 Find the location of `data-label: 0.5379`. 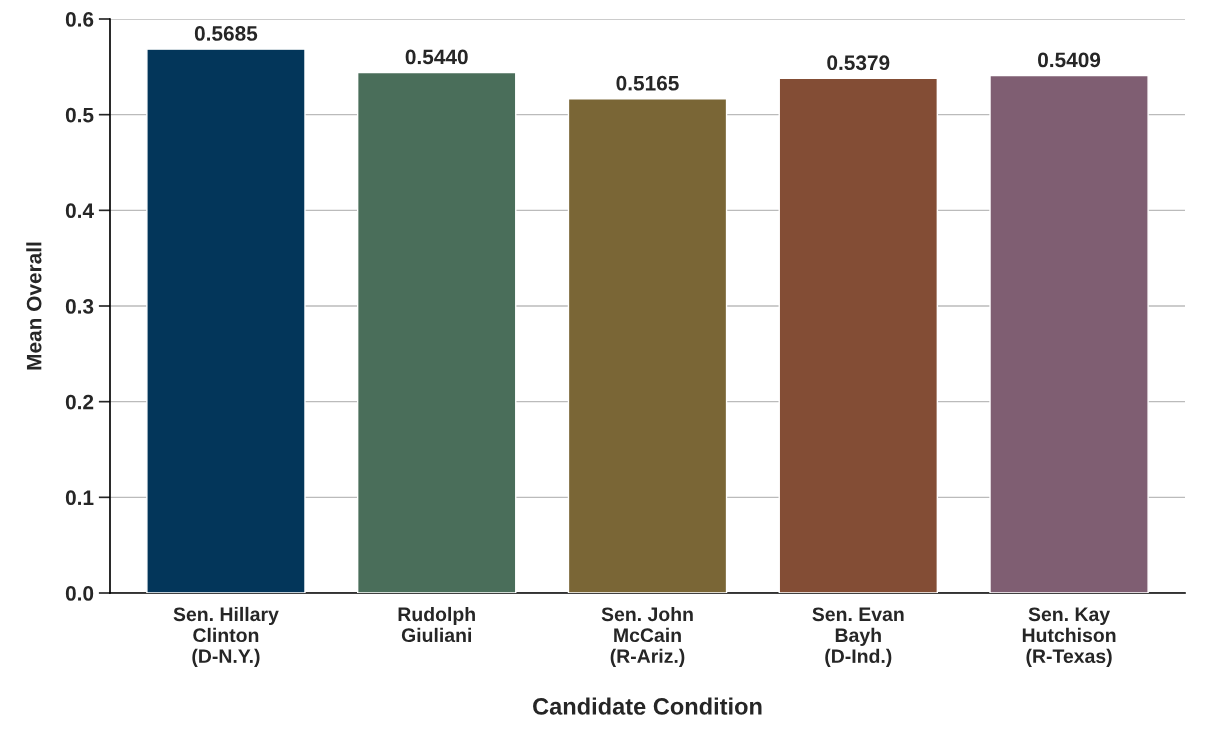

data-label: 0.5379 is located at coordinates (858, 63).